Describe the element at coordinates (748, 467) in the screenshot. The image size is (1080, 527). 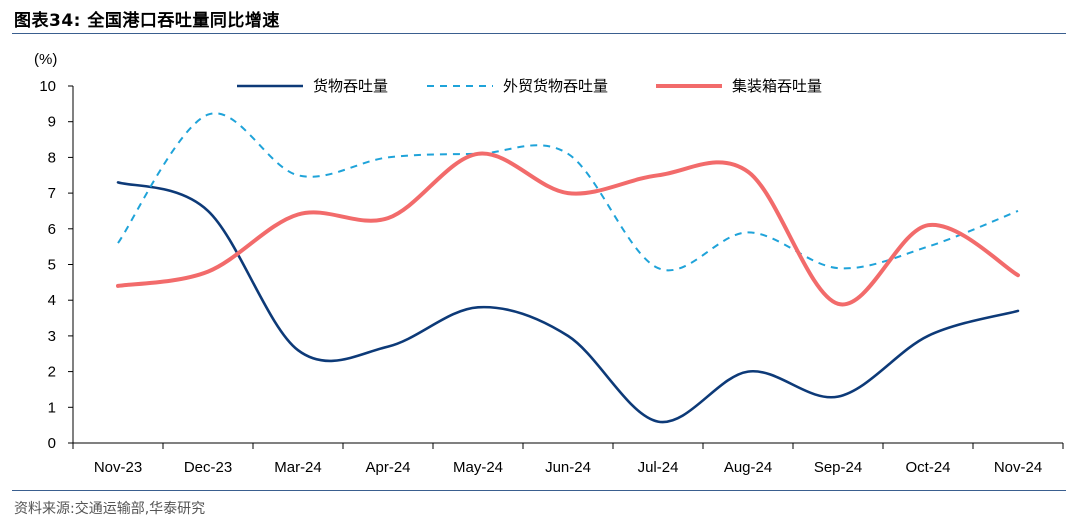
I see `x-tick-label: Aug-24` at that location.